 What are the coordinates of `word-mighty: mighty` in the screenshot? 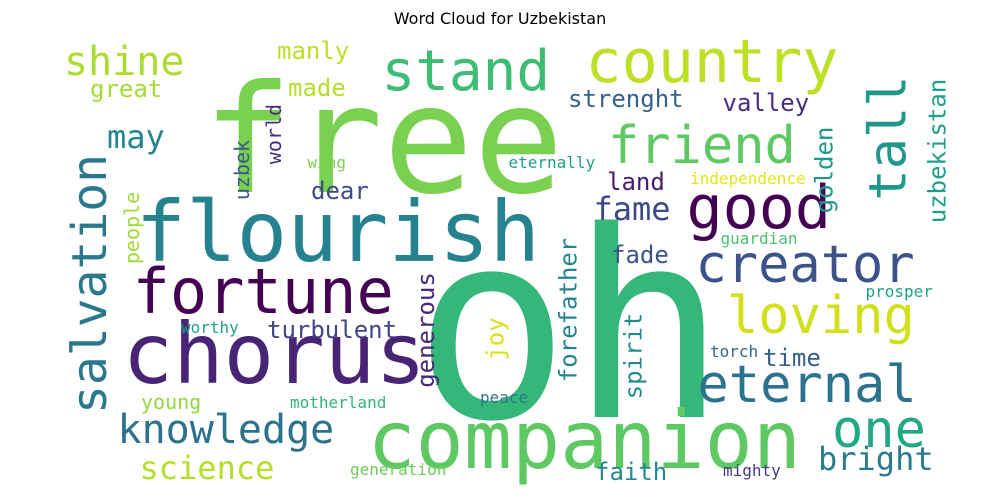 It's located at (752, 470).